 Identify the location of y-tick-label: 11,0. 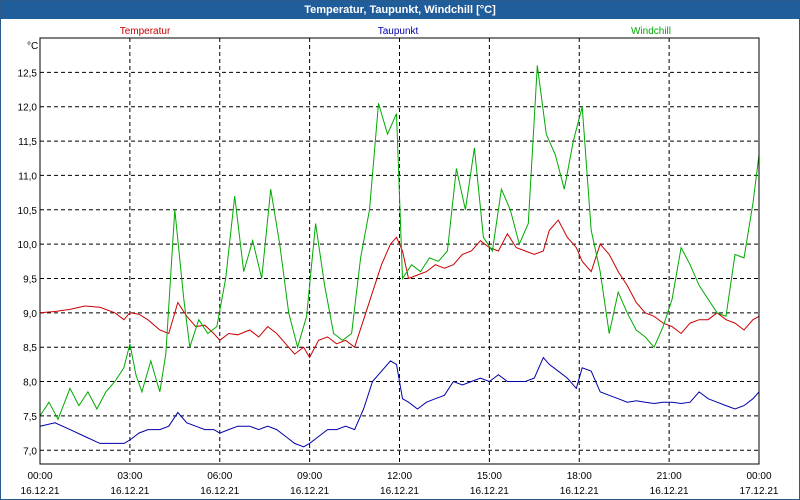
(27, 176).